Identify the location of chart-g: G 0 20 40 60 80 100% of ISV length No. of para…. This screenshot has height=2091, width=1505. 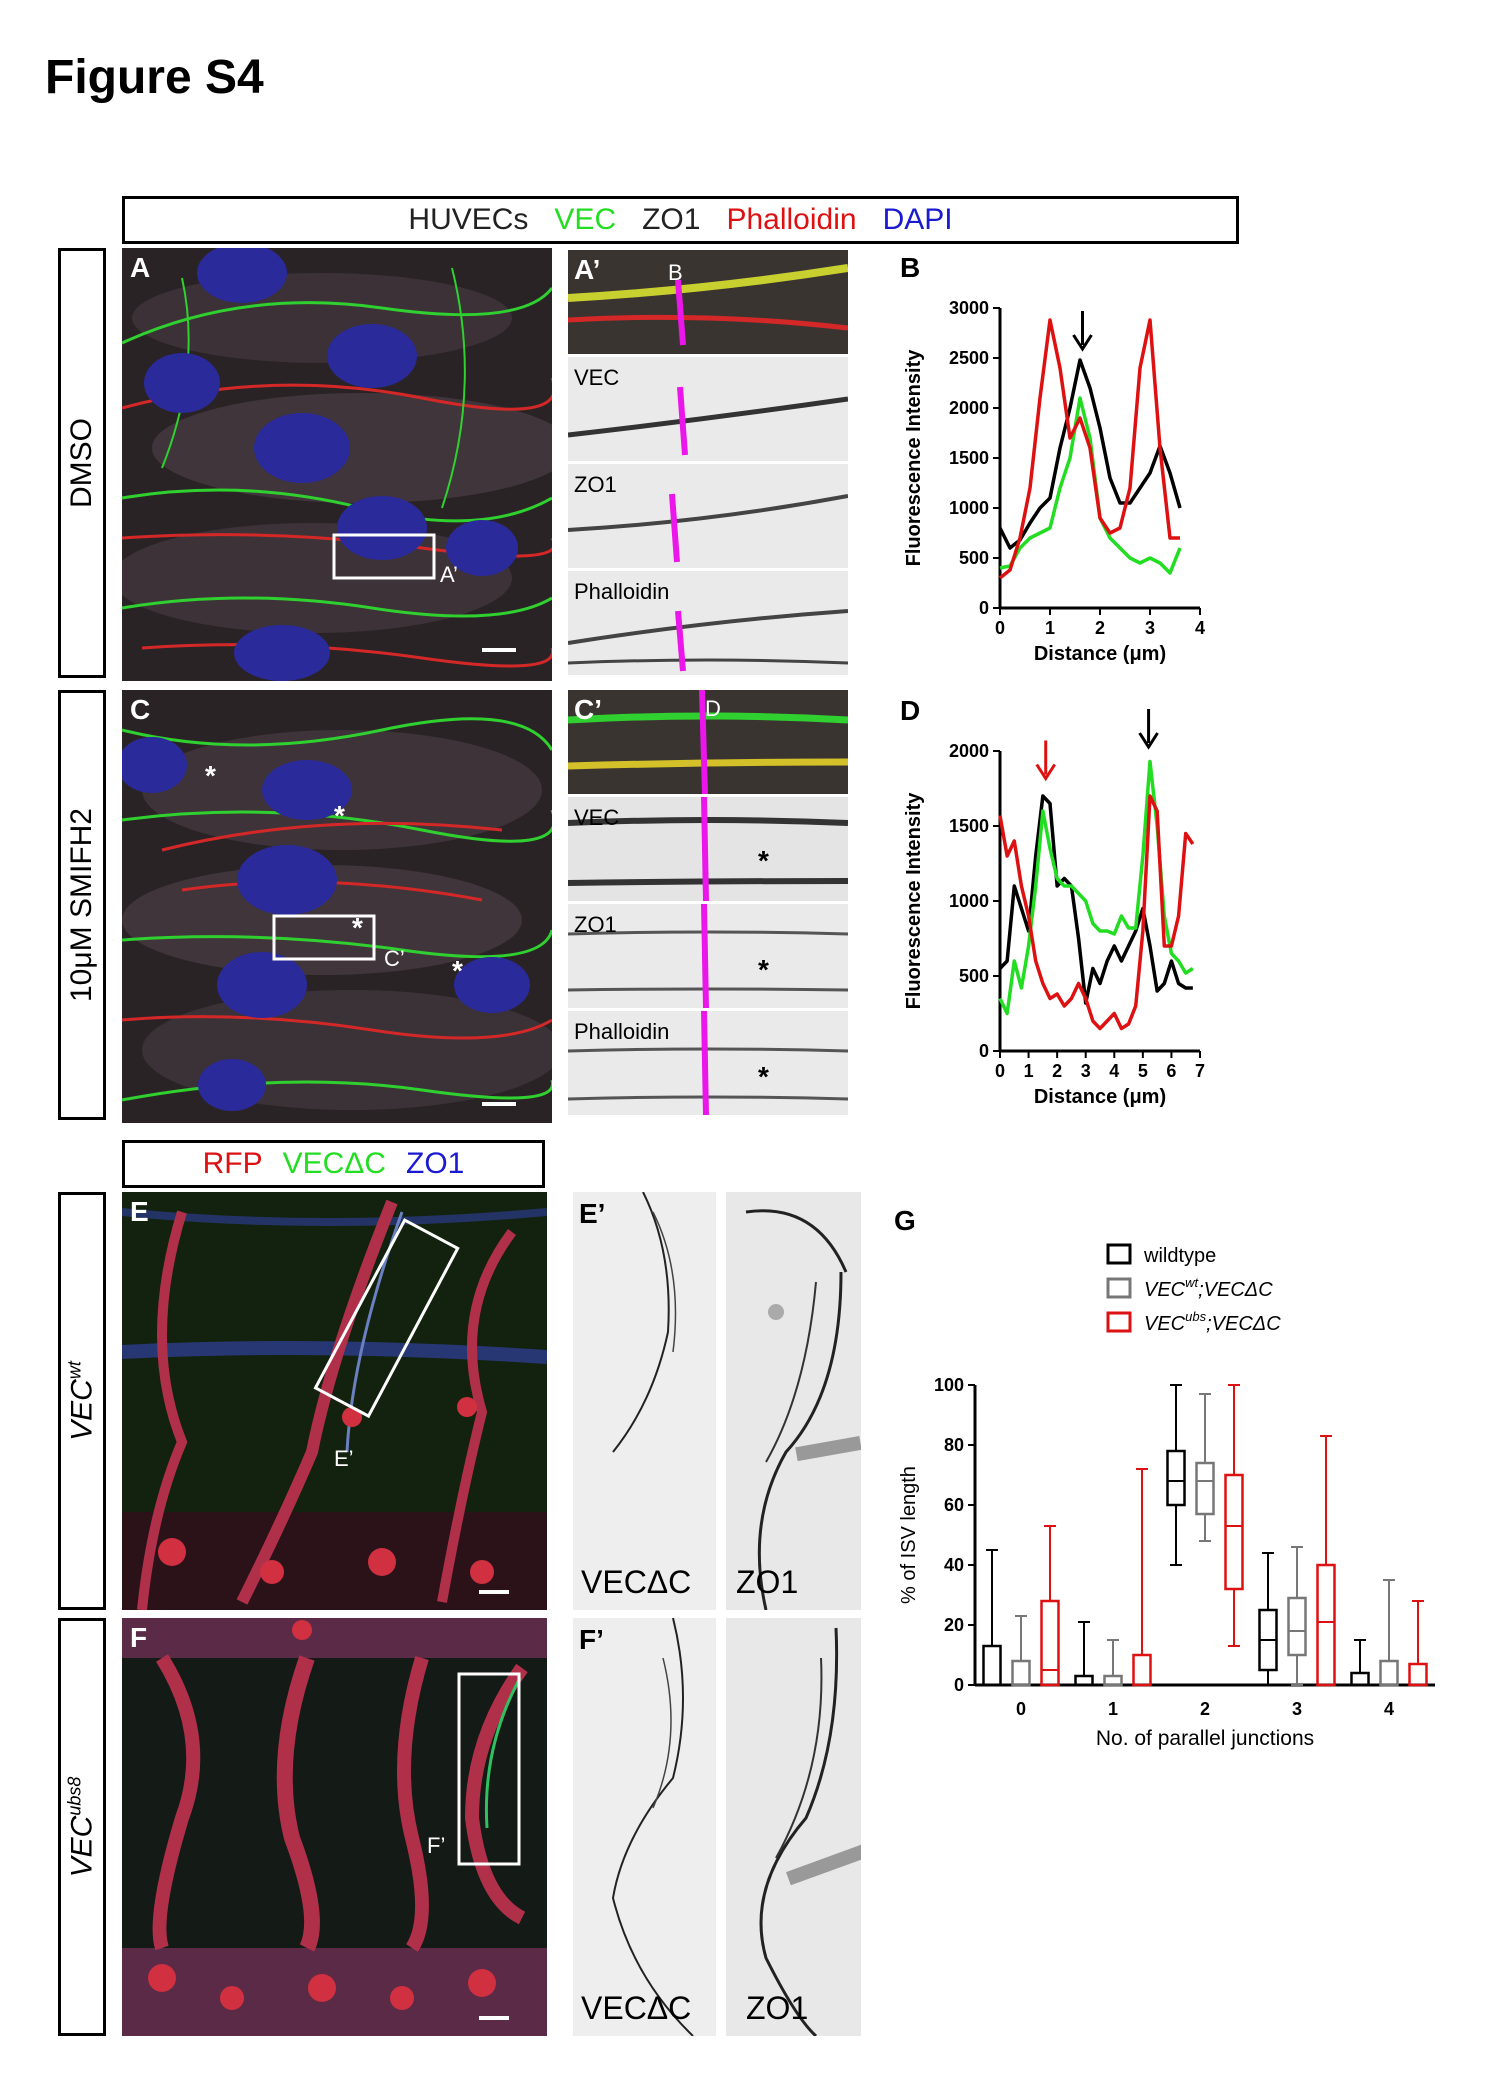
(1160, 1480).